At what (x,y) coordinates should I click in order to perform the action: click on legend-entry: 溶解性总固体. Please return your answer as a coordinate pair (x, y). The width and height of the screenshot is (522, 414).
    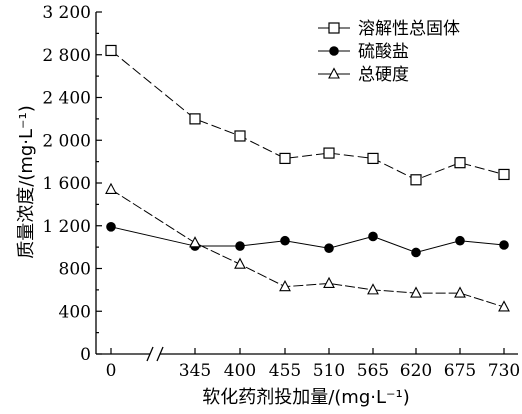
    Looking at the image, I should click on (389, 29).